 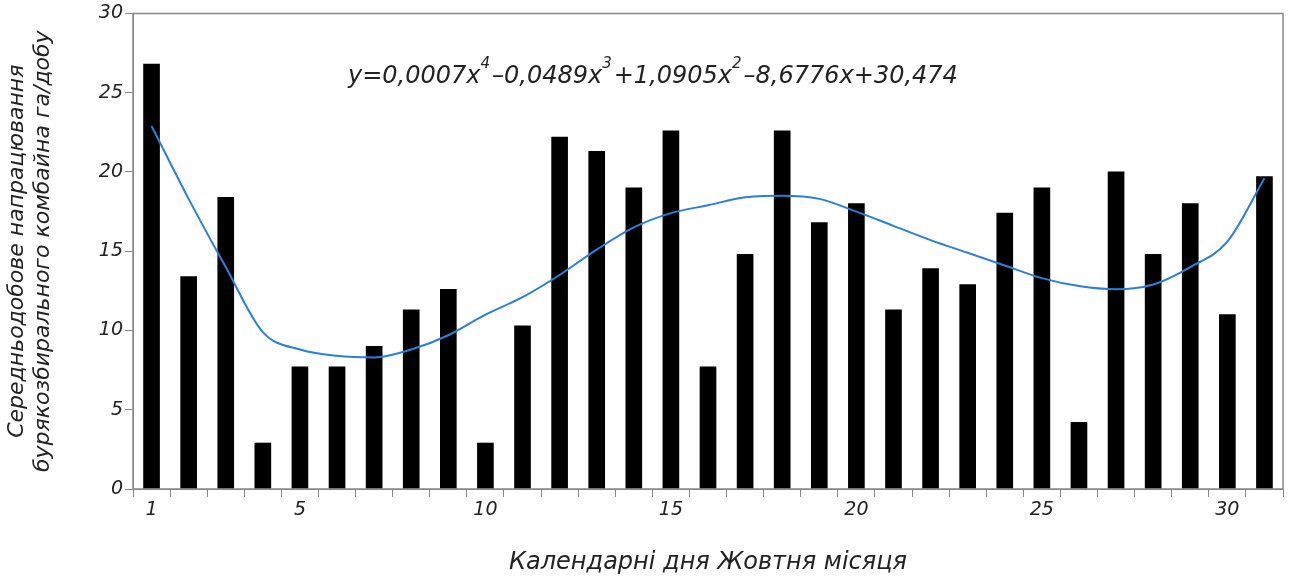 I want to click on y-tick-label: 25, so click(x=110, y=90).